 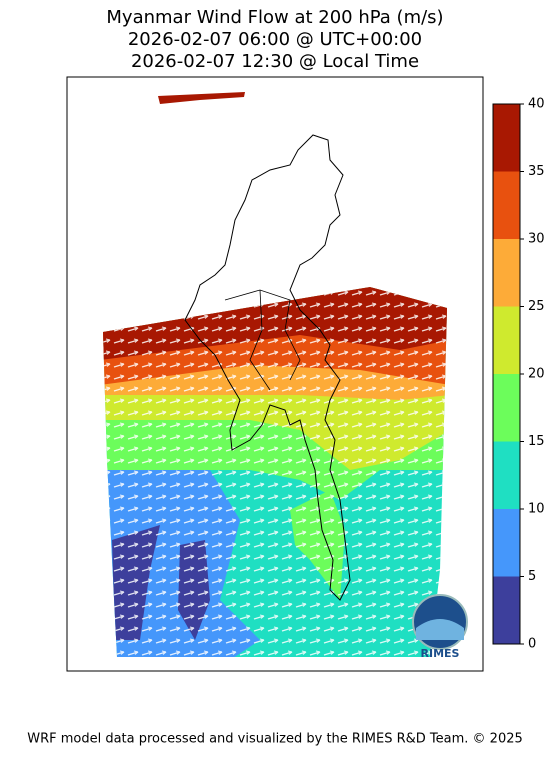 What do you see at coordinates (274, 17) in the screenshot?
I see `title-line: Myanmar Wind Flow at 200 hPa (m/s)` at bounding box center [274, 17].